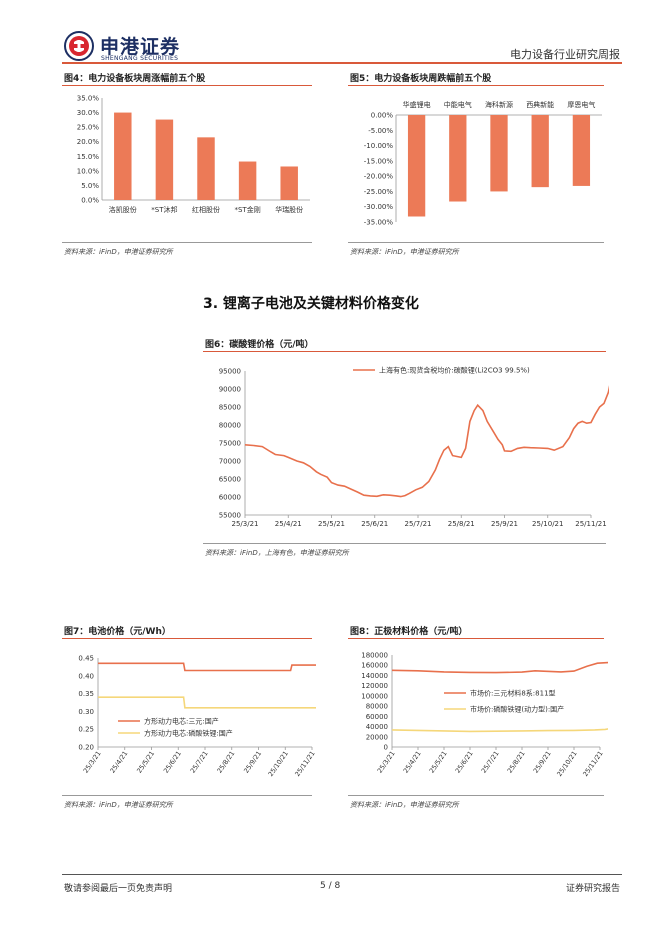  What do you see at coordinates (417, 104) in the screenshot?
I see `category-label: 华盛锂电` at bounding box center [417, 104].